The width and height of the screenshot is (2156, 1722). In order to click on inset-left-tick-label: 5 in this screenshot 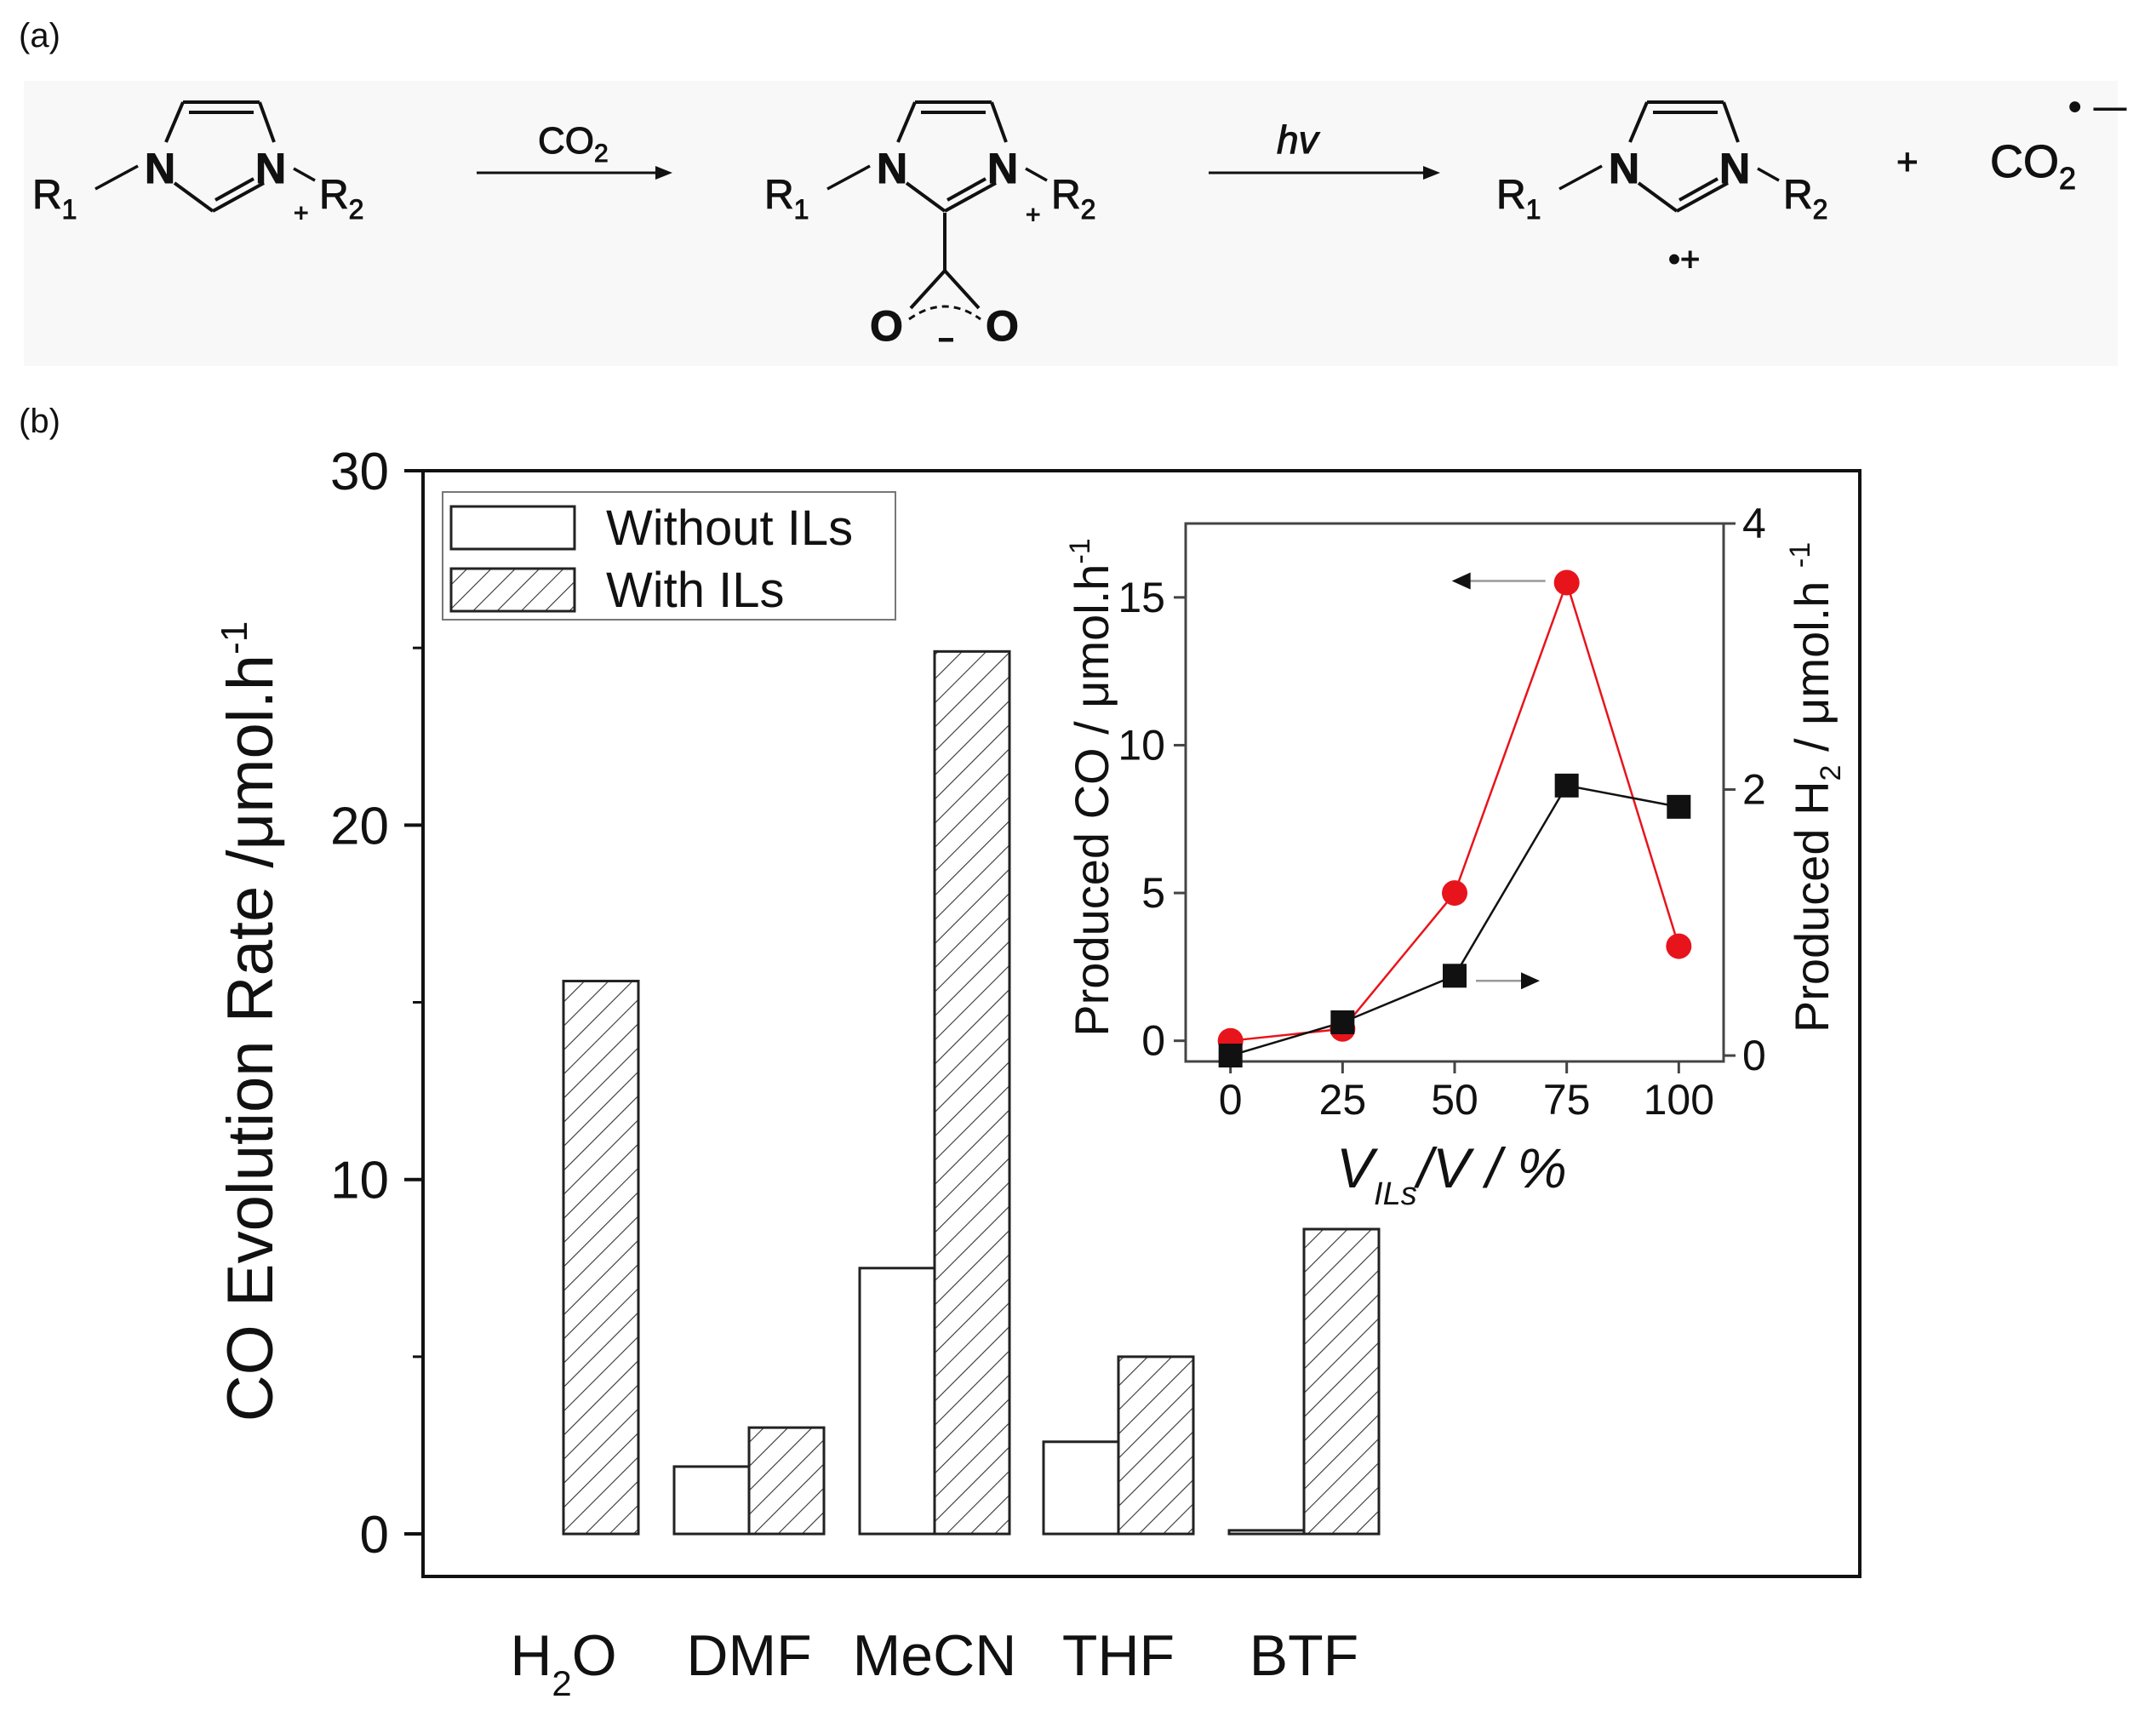, I will do `click(1153, 893)`.